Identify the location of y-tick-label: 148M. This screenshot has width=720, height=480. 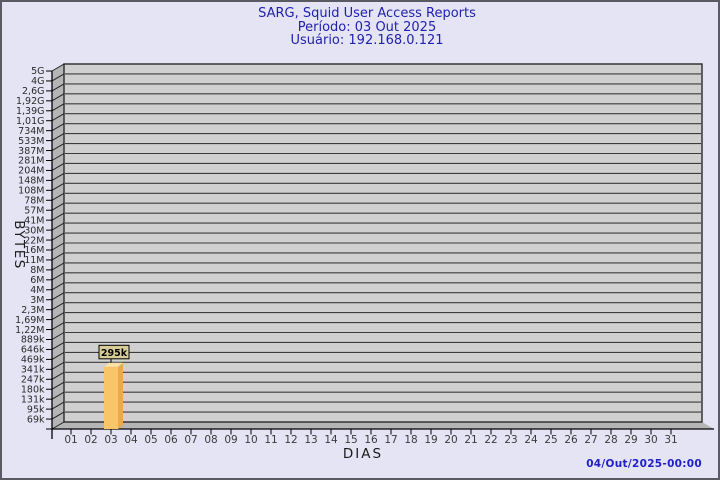
(31, 181).